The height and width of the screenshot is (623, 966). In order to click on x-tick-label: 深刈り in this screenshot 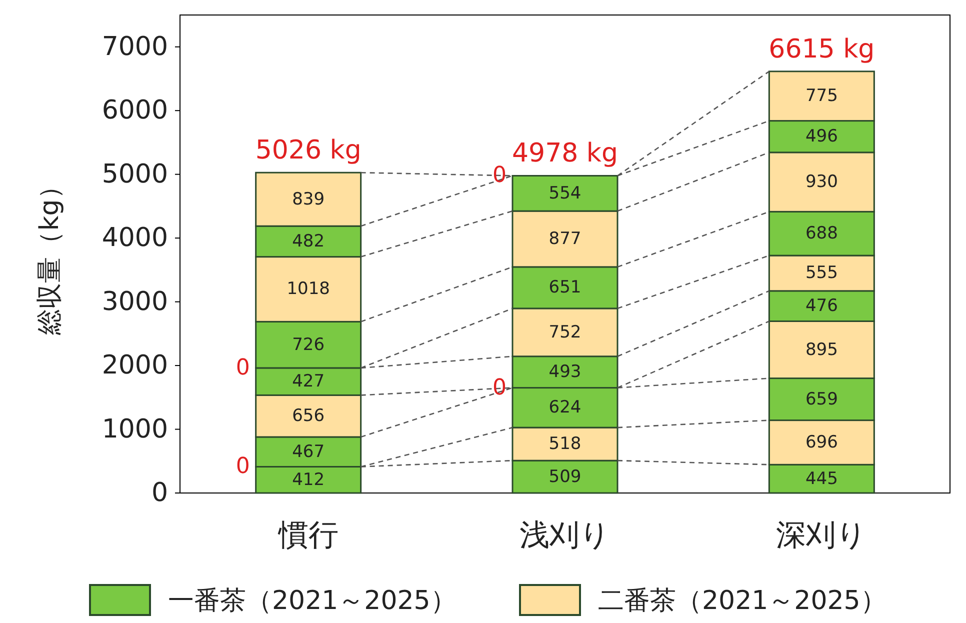, I will do `click(822, 535)`.